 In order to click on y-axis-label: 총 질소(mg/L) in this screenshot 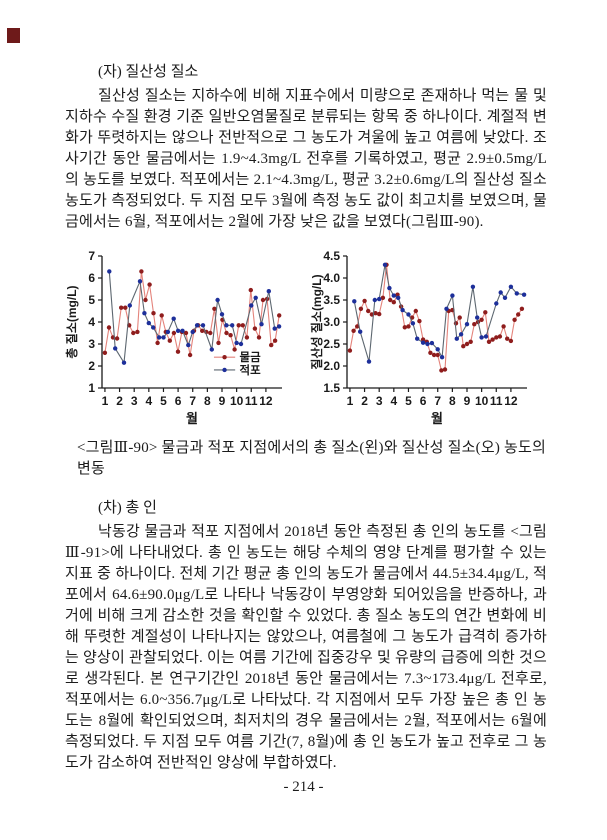, I will do `click(72, 321)`.